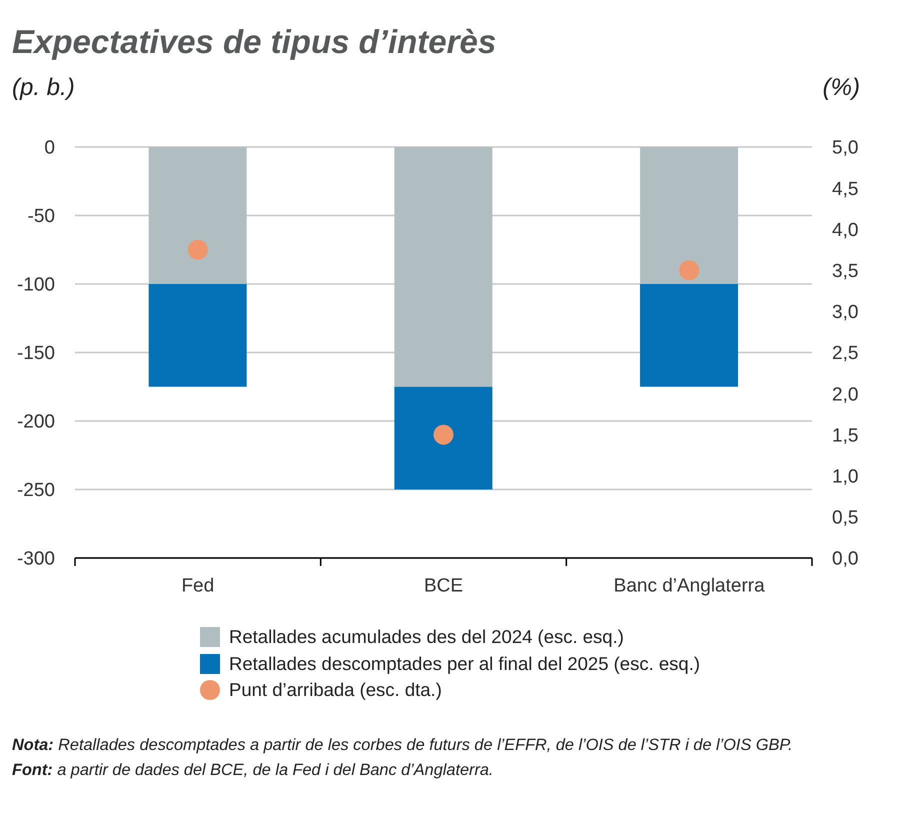 This screenshot has height=813, width=900. Describe the element at coordinates (690, 585) in the screenshot. I see `x-tick-label: Banc d’Anglaterra` at that location.